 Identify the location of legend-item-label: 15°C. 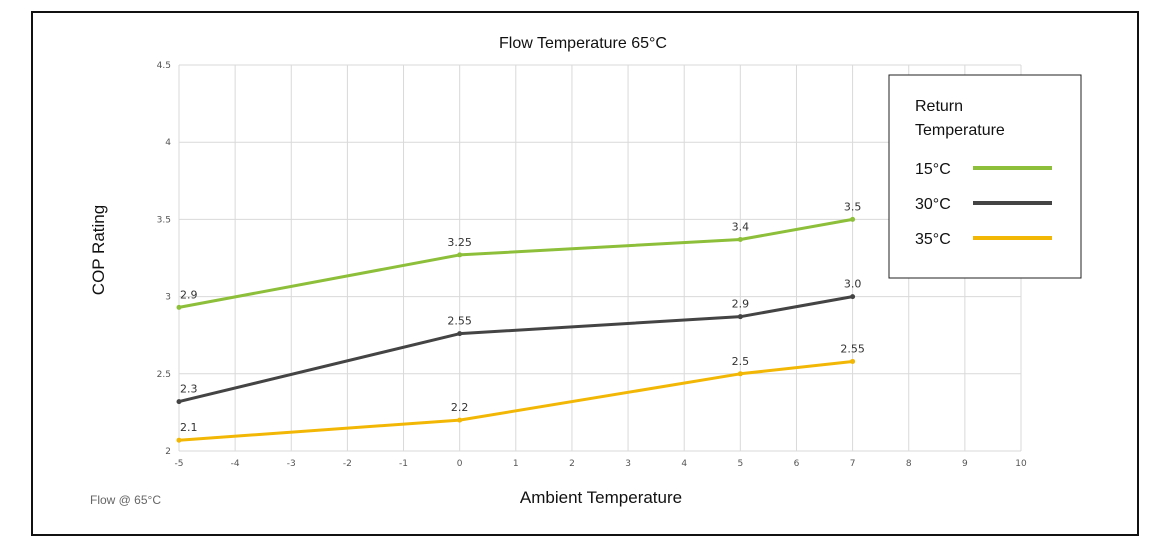
(933, 169).